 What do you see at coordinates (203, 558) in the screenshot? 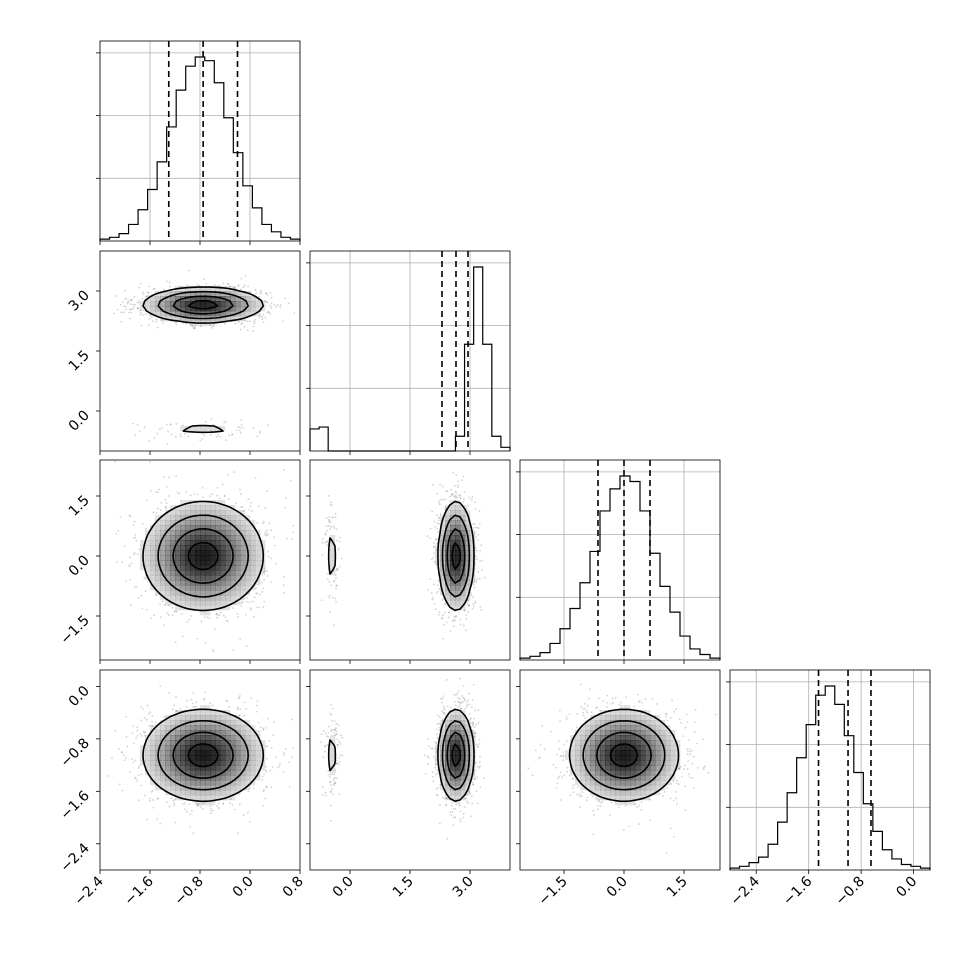
I see `density-cells` at bounding box center [203, 558].